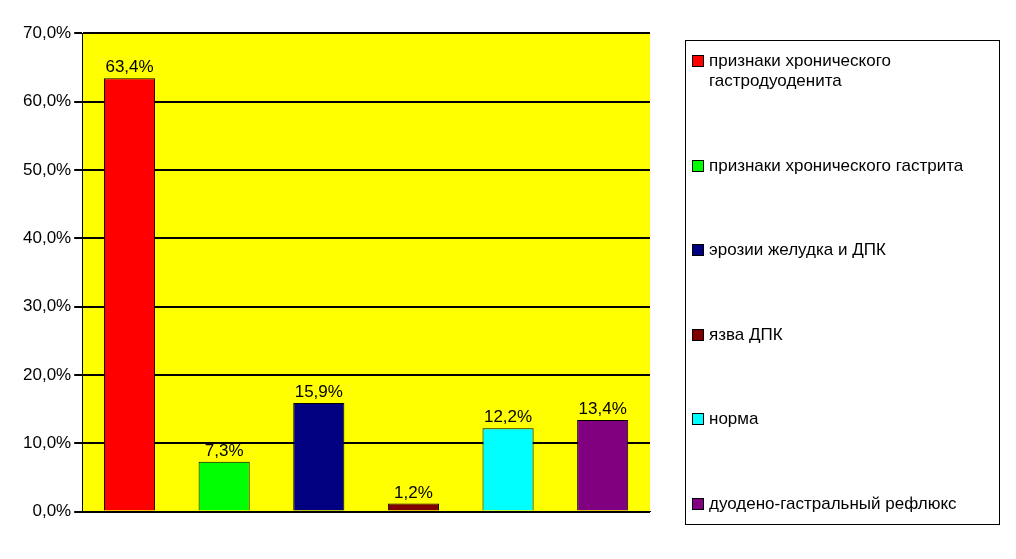  Describe the element at coordinates (47, 169) in the screenshot. I see `y-tick-label: 50,0%` at that location.